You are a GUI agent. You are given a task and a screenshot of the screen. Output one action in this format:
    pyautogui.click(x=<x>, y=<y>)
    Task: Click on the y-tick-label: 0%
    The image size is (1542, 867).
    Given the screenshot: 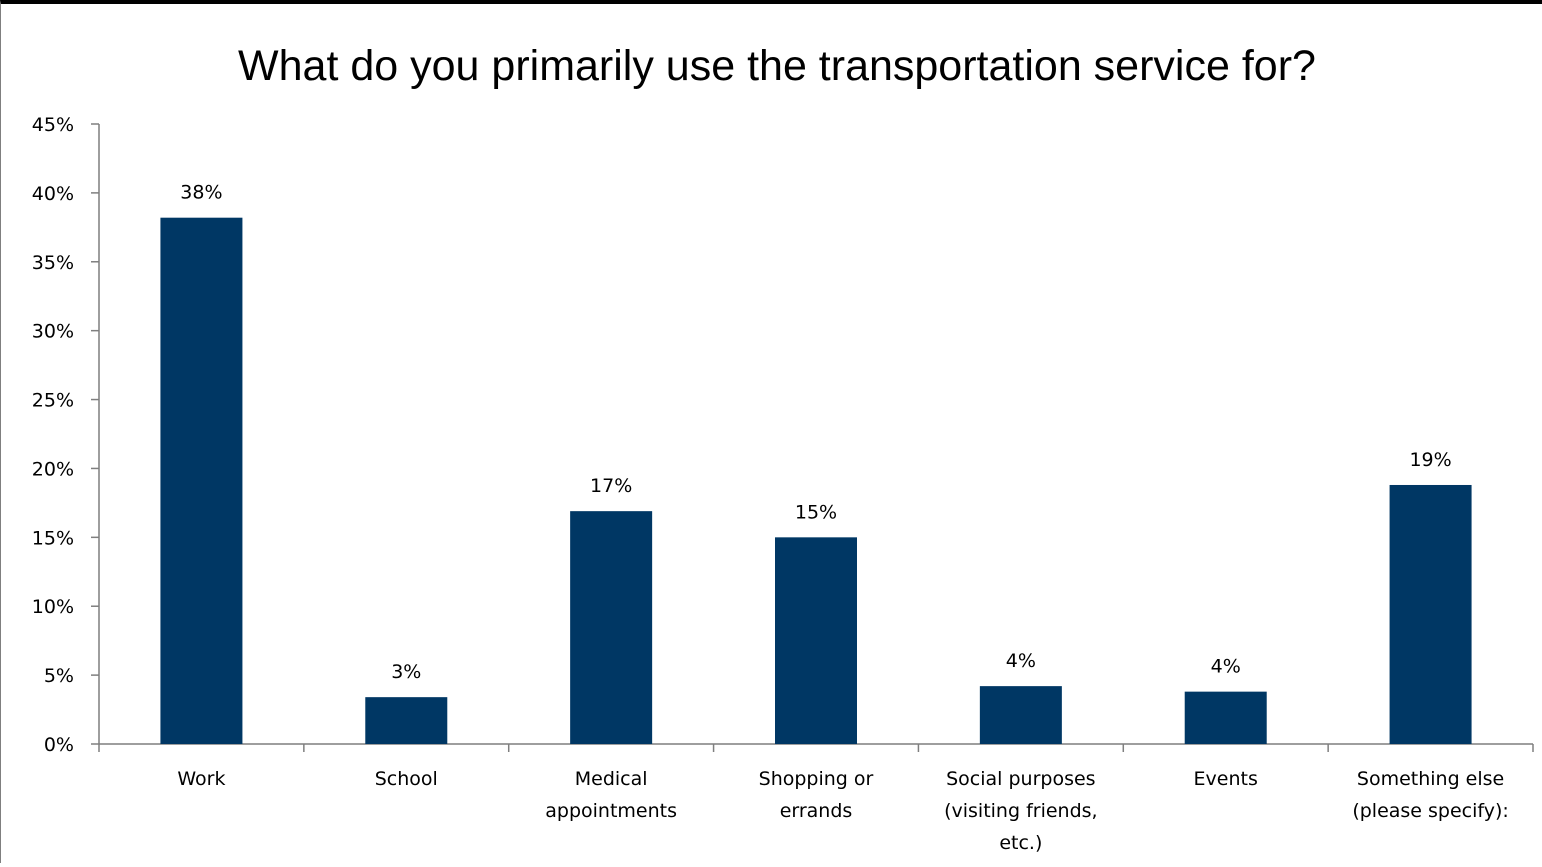 What is the action you would take?
    pyautogui.click(x=59, y=745)
    